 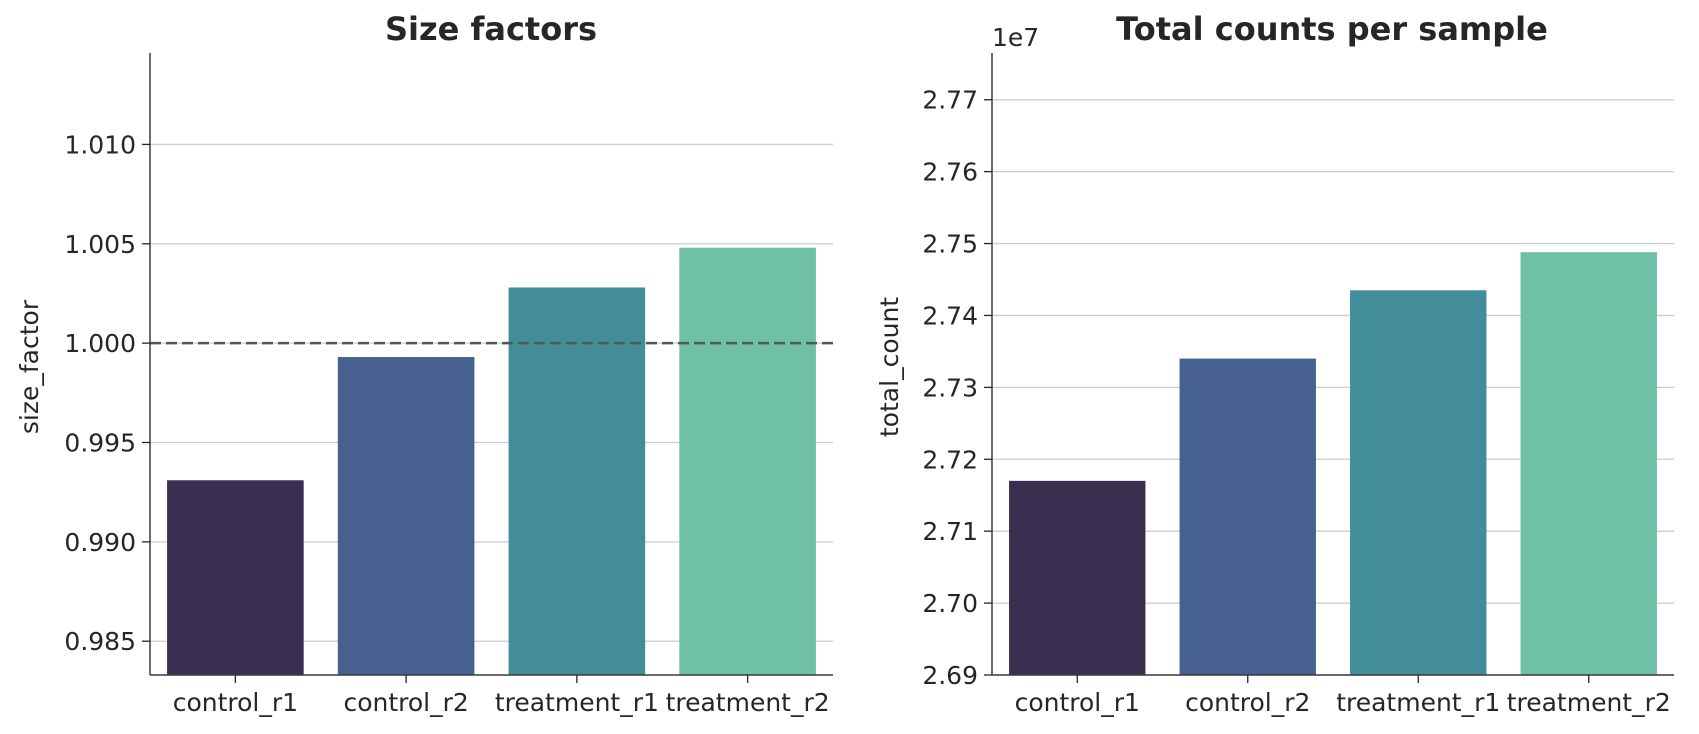 I want to click on total-counts-offset-label: 1e7, so click(x=1015, y=37).